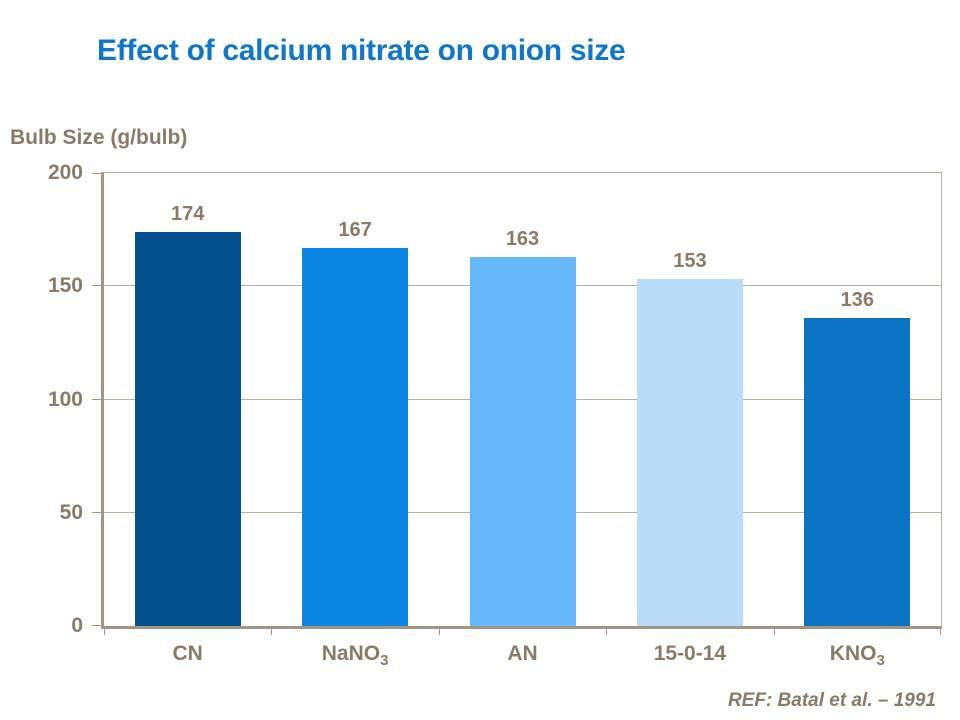 The image size is (960, 720). What do you see at coordinates (355, 229) in the screenshot?
I see `value-label-nano: 167` at bounding box center [355, 229].